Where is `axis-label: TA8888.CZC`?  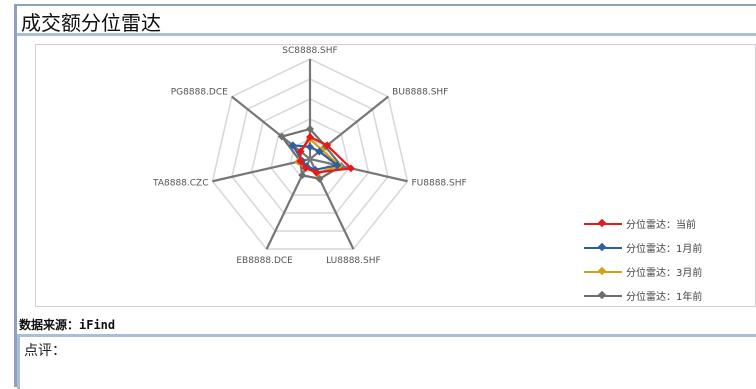 axis-label: TA8888.CZC is located at coordinates (180, 183).